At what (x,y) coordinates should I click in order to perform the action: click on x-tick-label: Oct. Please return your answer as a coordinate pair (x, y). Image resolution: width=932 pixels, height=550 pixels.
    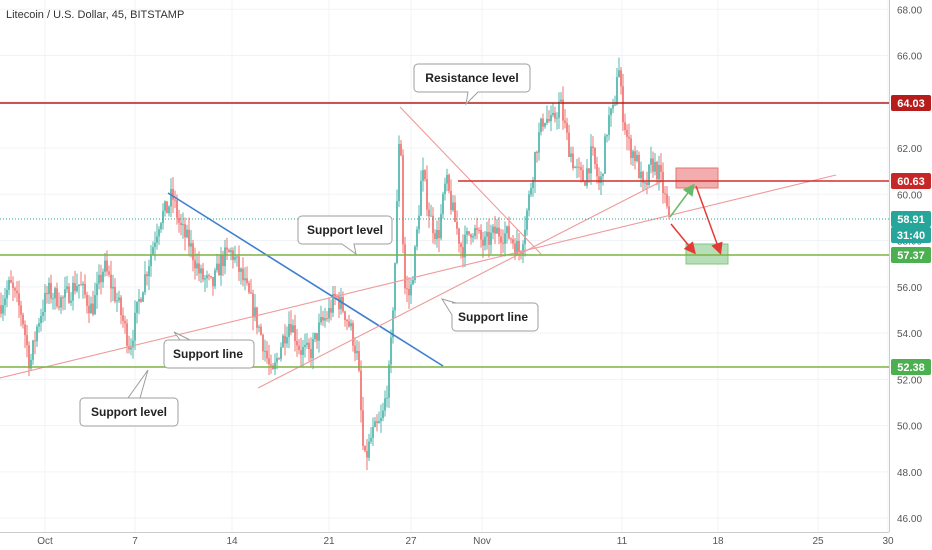
    Looking at the image, I should click on (45, 541).